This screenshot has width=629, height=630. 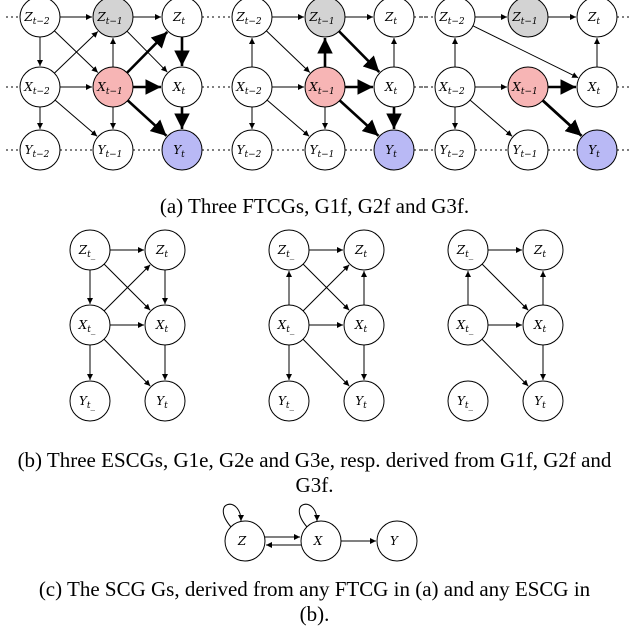 What do you see at coordinates (309, 515) in the screenshot?
I see `scg-selfloop-x` at bounding box center [309, 515].